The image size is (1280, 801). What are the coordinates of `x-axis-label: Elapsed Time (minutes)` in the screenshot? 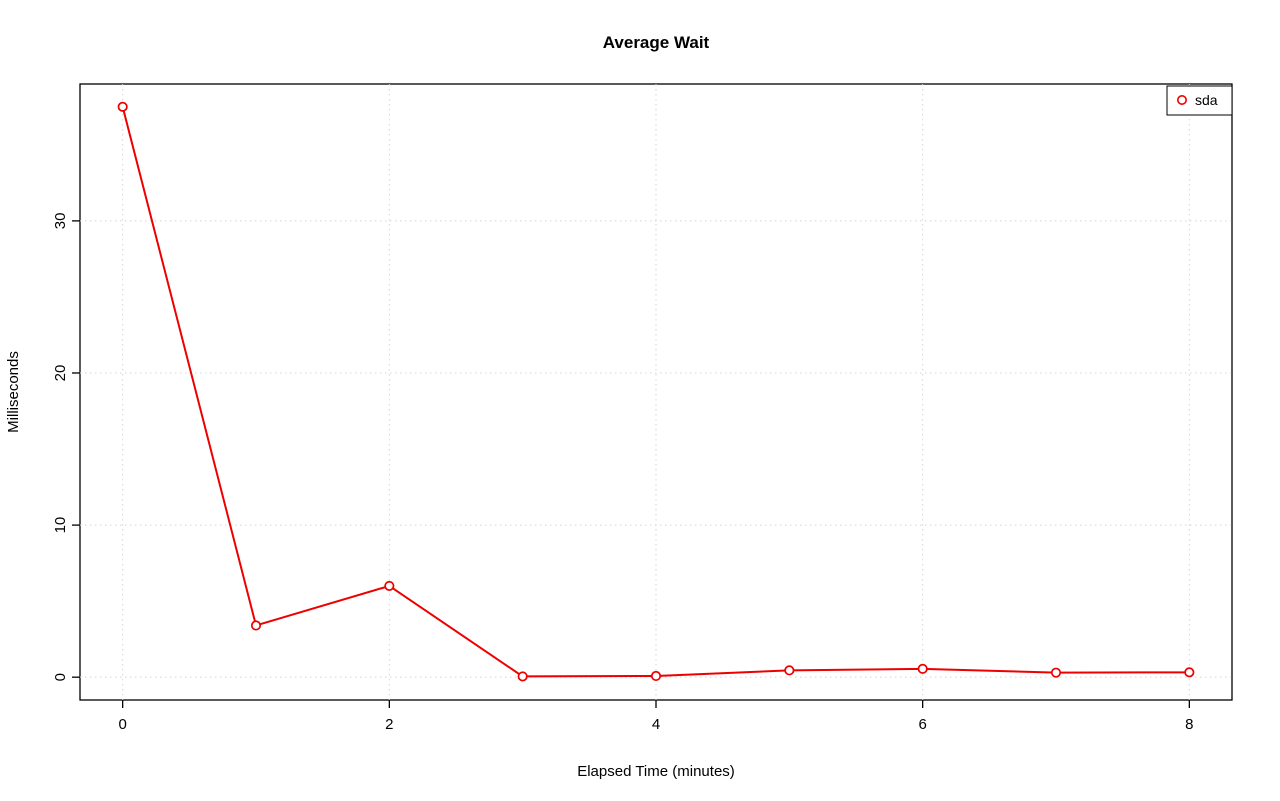 It's located at (656, 771).